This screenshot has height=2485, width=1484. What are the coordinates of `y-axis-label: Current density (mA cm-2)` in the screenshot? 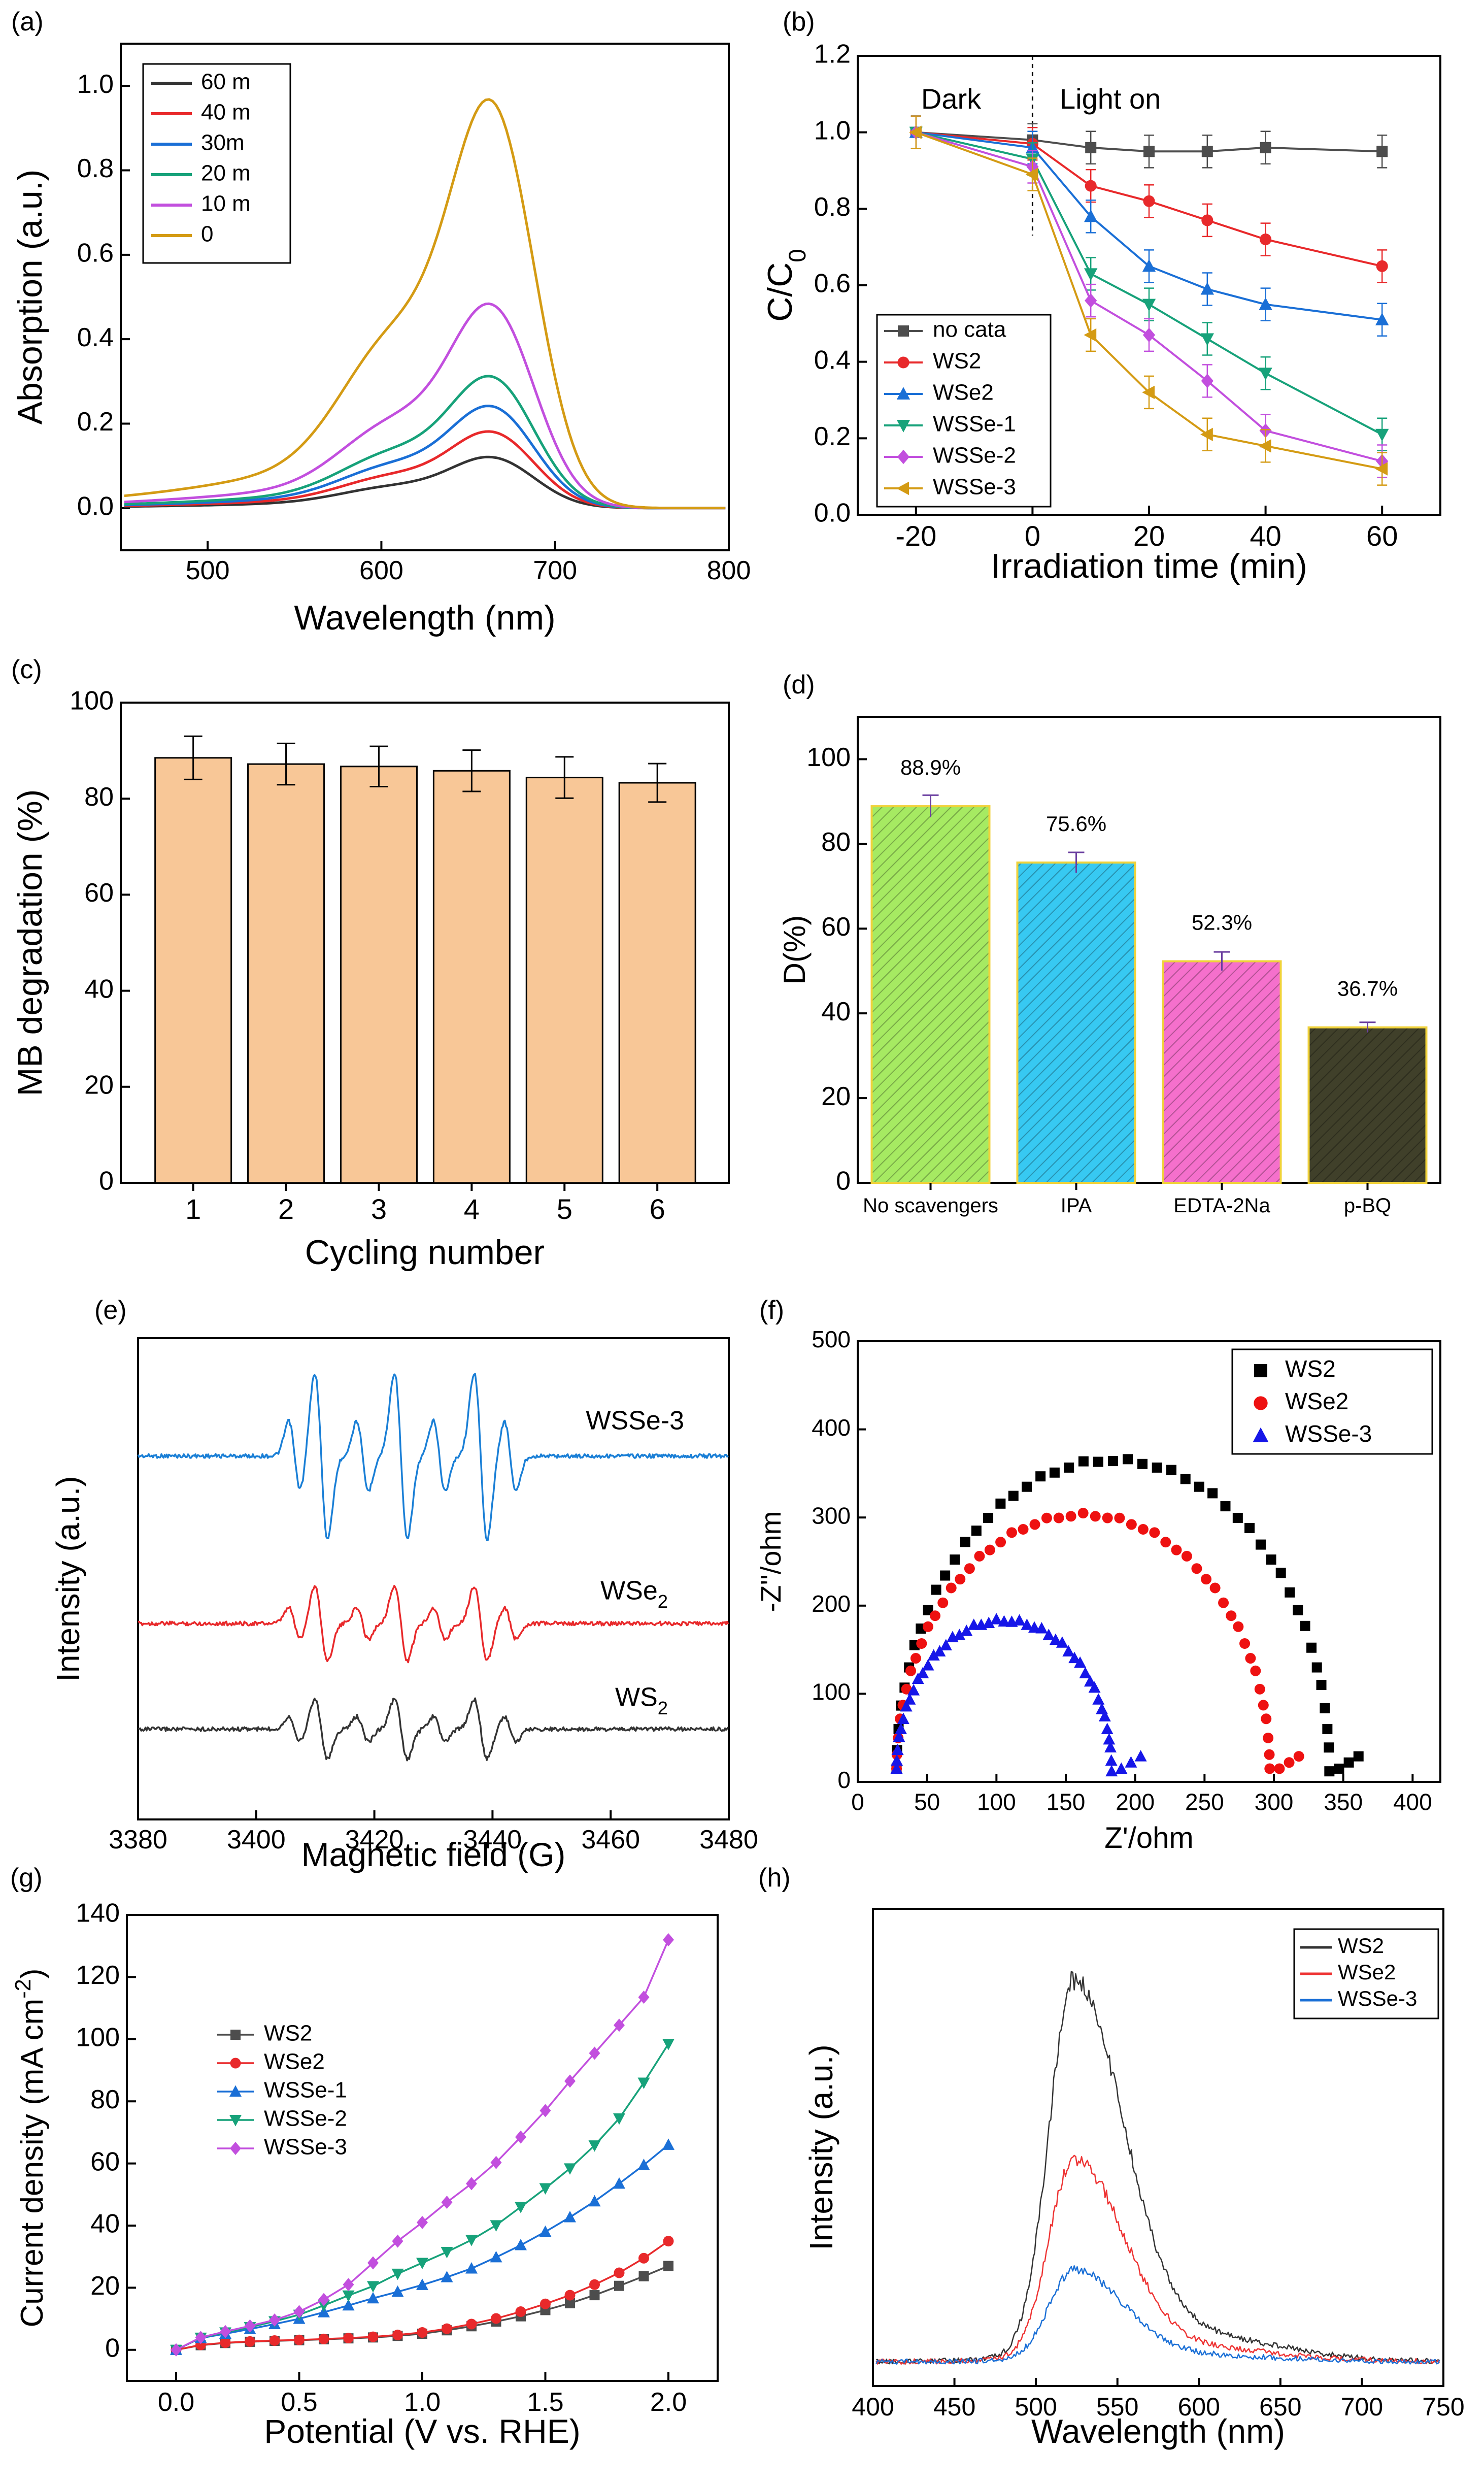 It's located at (30, 2148).